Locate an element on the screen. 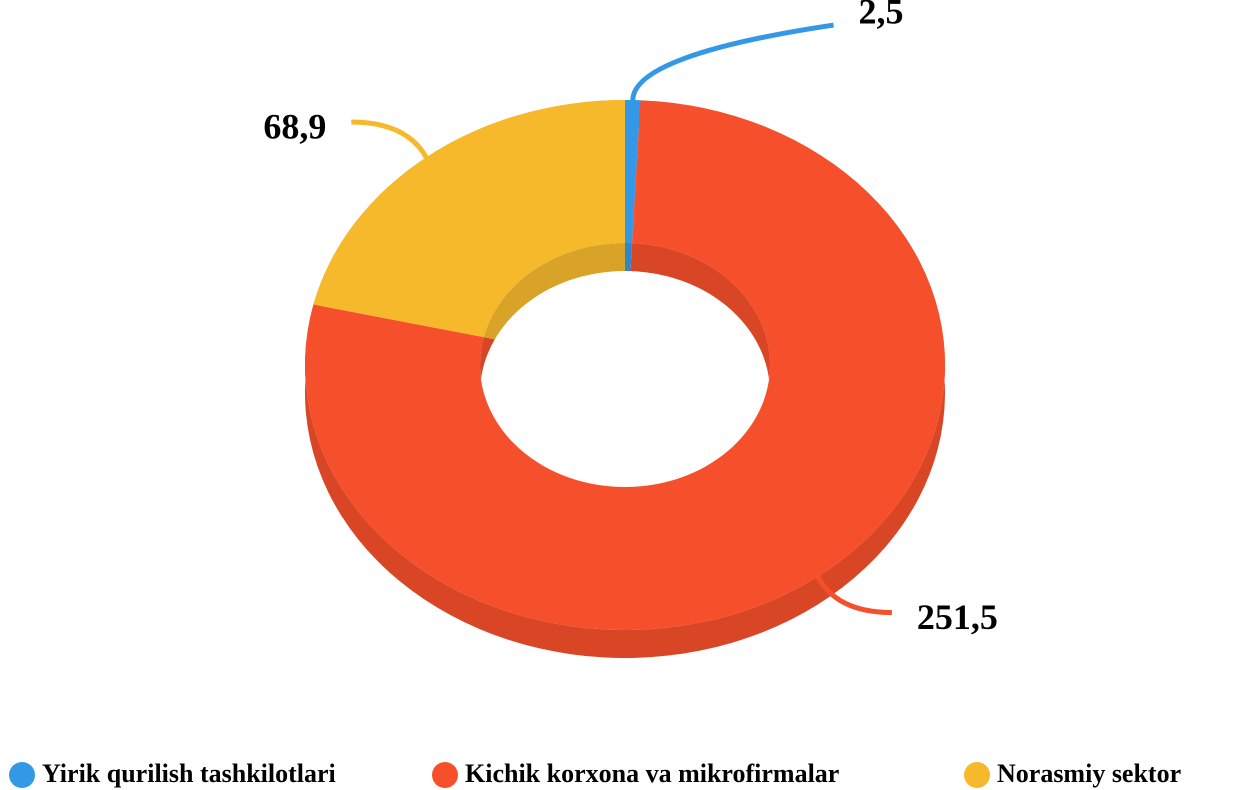 This screenshot has height=790, width=1245. hole is located at coordinates (625, 379).